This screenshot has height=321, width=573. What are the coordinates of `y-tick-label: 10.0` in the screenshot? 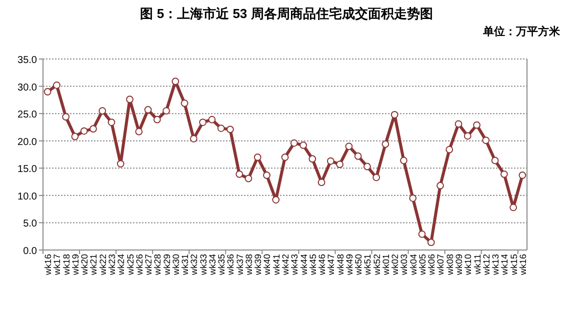 It's located at (28, 196).